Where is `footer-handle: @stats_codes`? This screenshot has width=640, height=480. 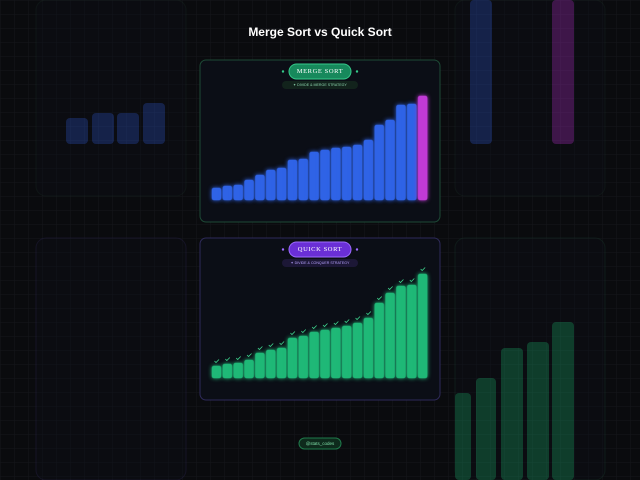 footer-handle: @stats_codes is located at coordinates (320, 443).